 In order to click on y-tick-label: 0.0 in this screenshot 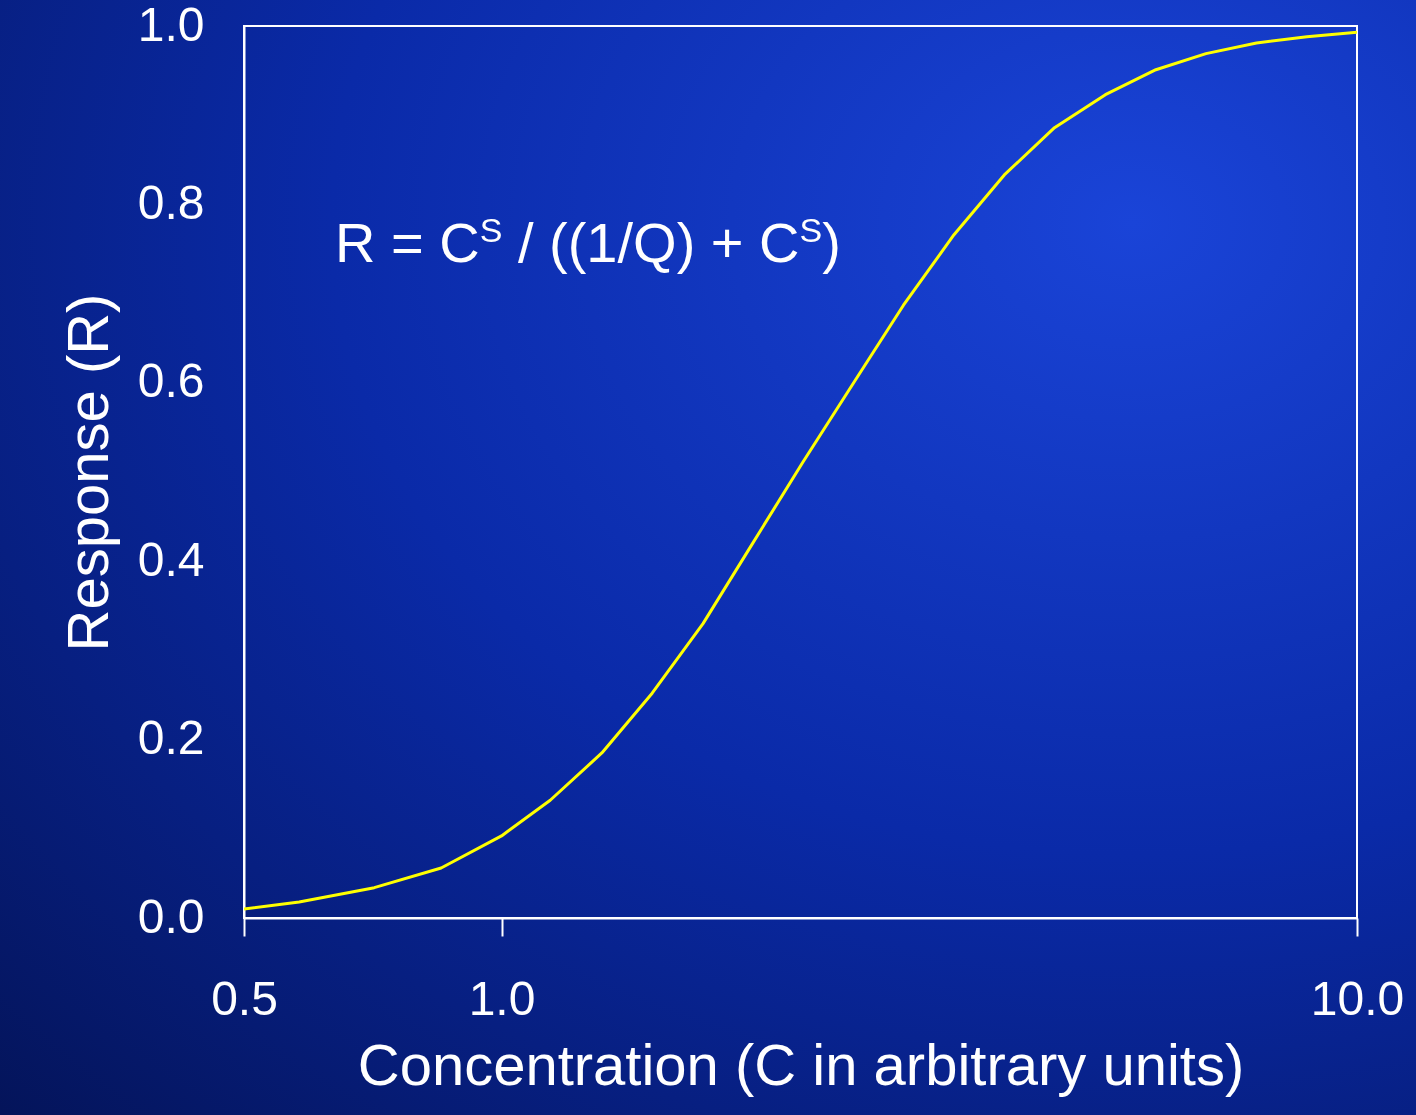, I will do `click(171, 916)`.